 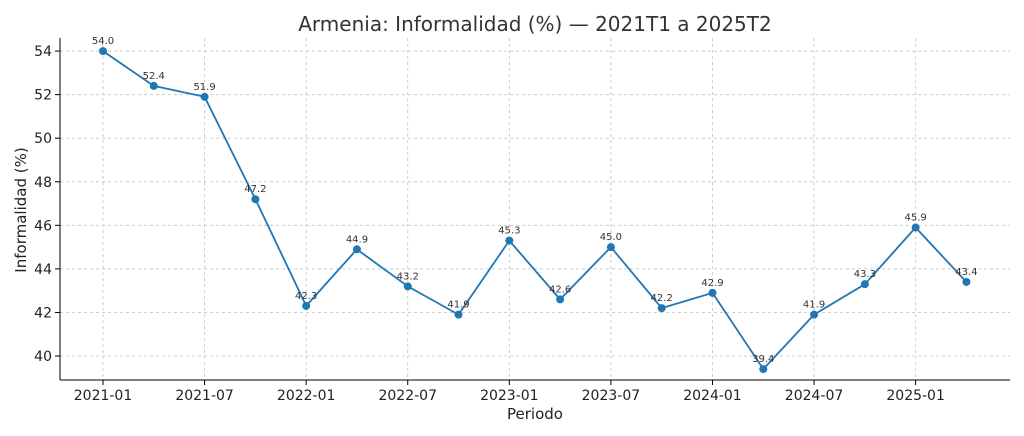 I want to click on data-label: 47.2, so click(x=255, y=189).